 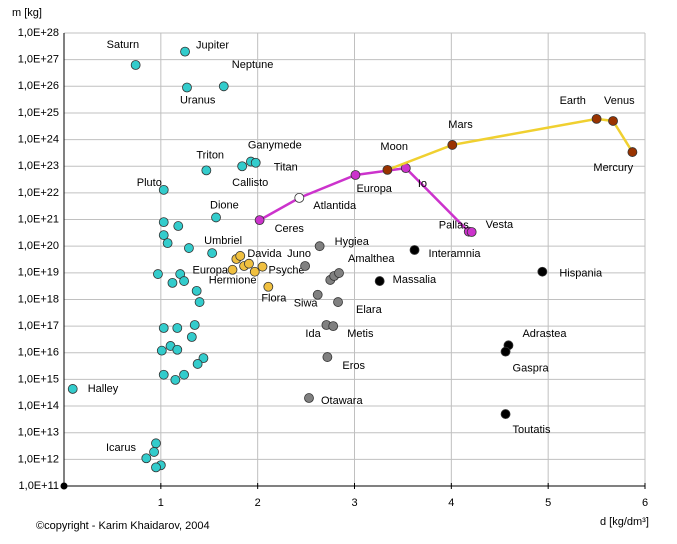 What do you see at coordinates (38, 193) in the screenshot?
I see `y-tick-label: 1,0E+22` at bounding box center [38, 193].